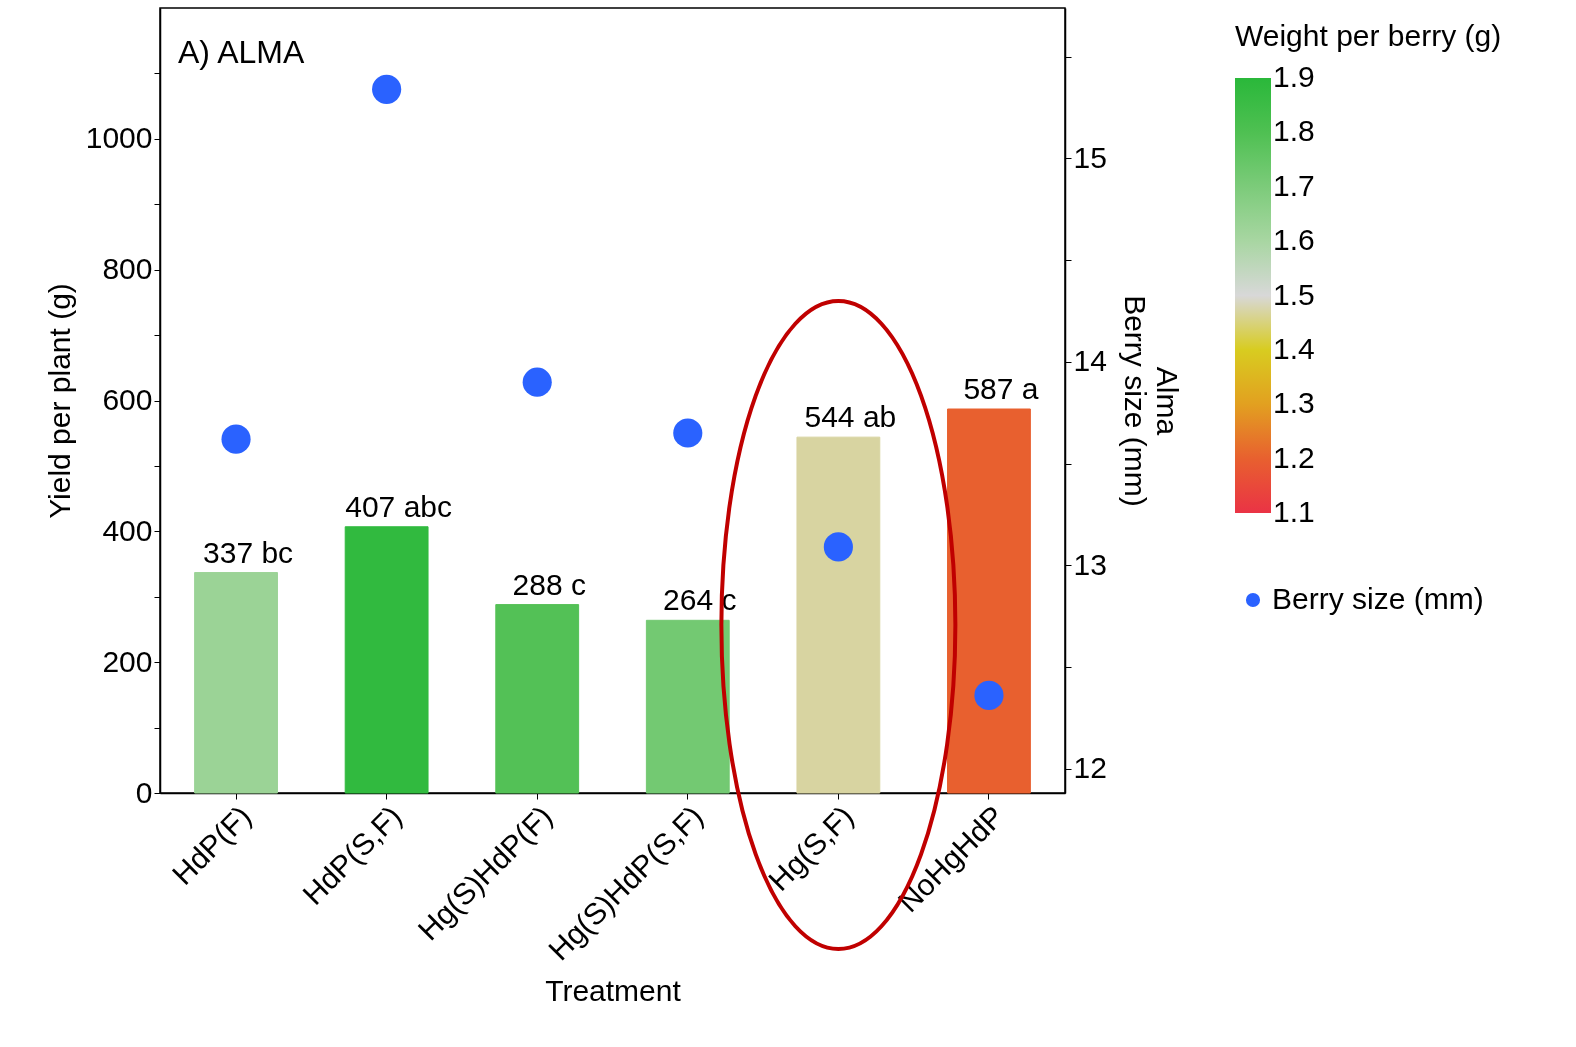  What do you see at coordinates (1294, 457) in the screenshot?
I see `color-bar-label: 1.2` at bounding box center [1294, 457].